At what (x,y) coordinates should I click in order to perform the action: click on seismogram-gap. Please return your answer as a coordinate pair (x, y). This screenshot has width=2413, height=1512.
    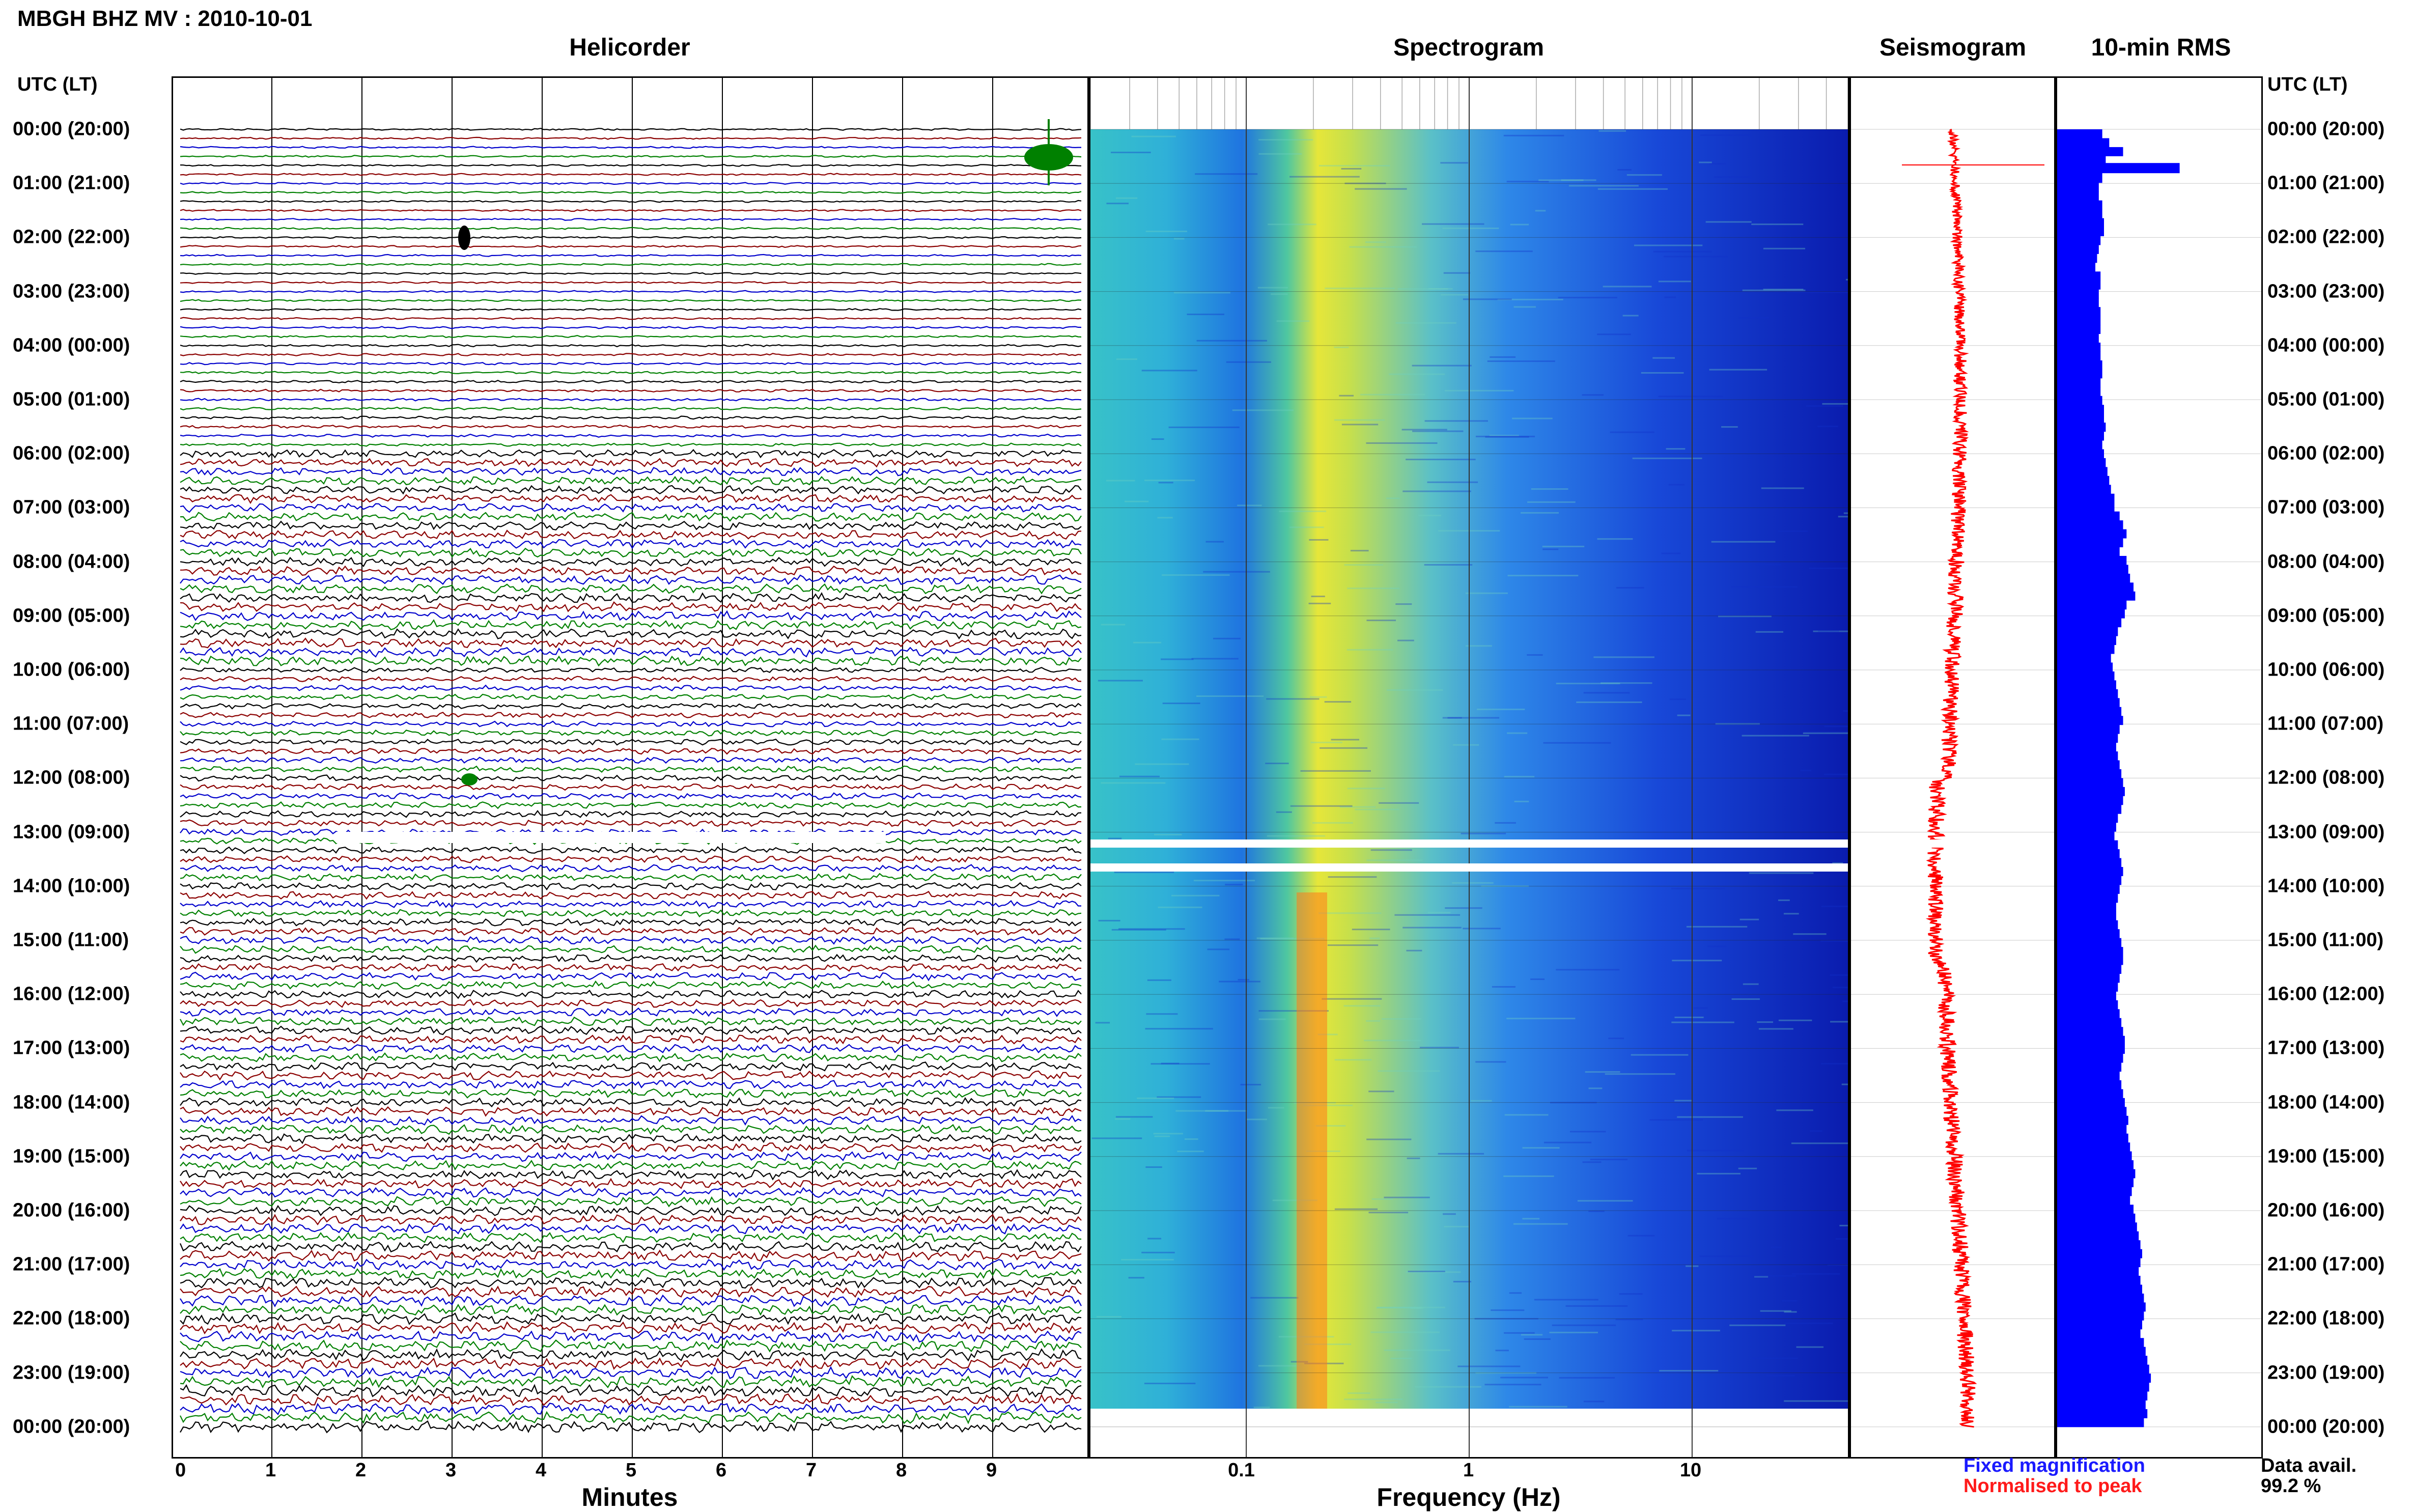
    Looking at the image, I should click on (1952, 843).